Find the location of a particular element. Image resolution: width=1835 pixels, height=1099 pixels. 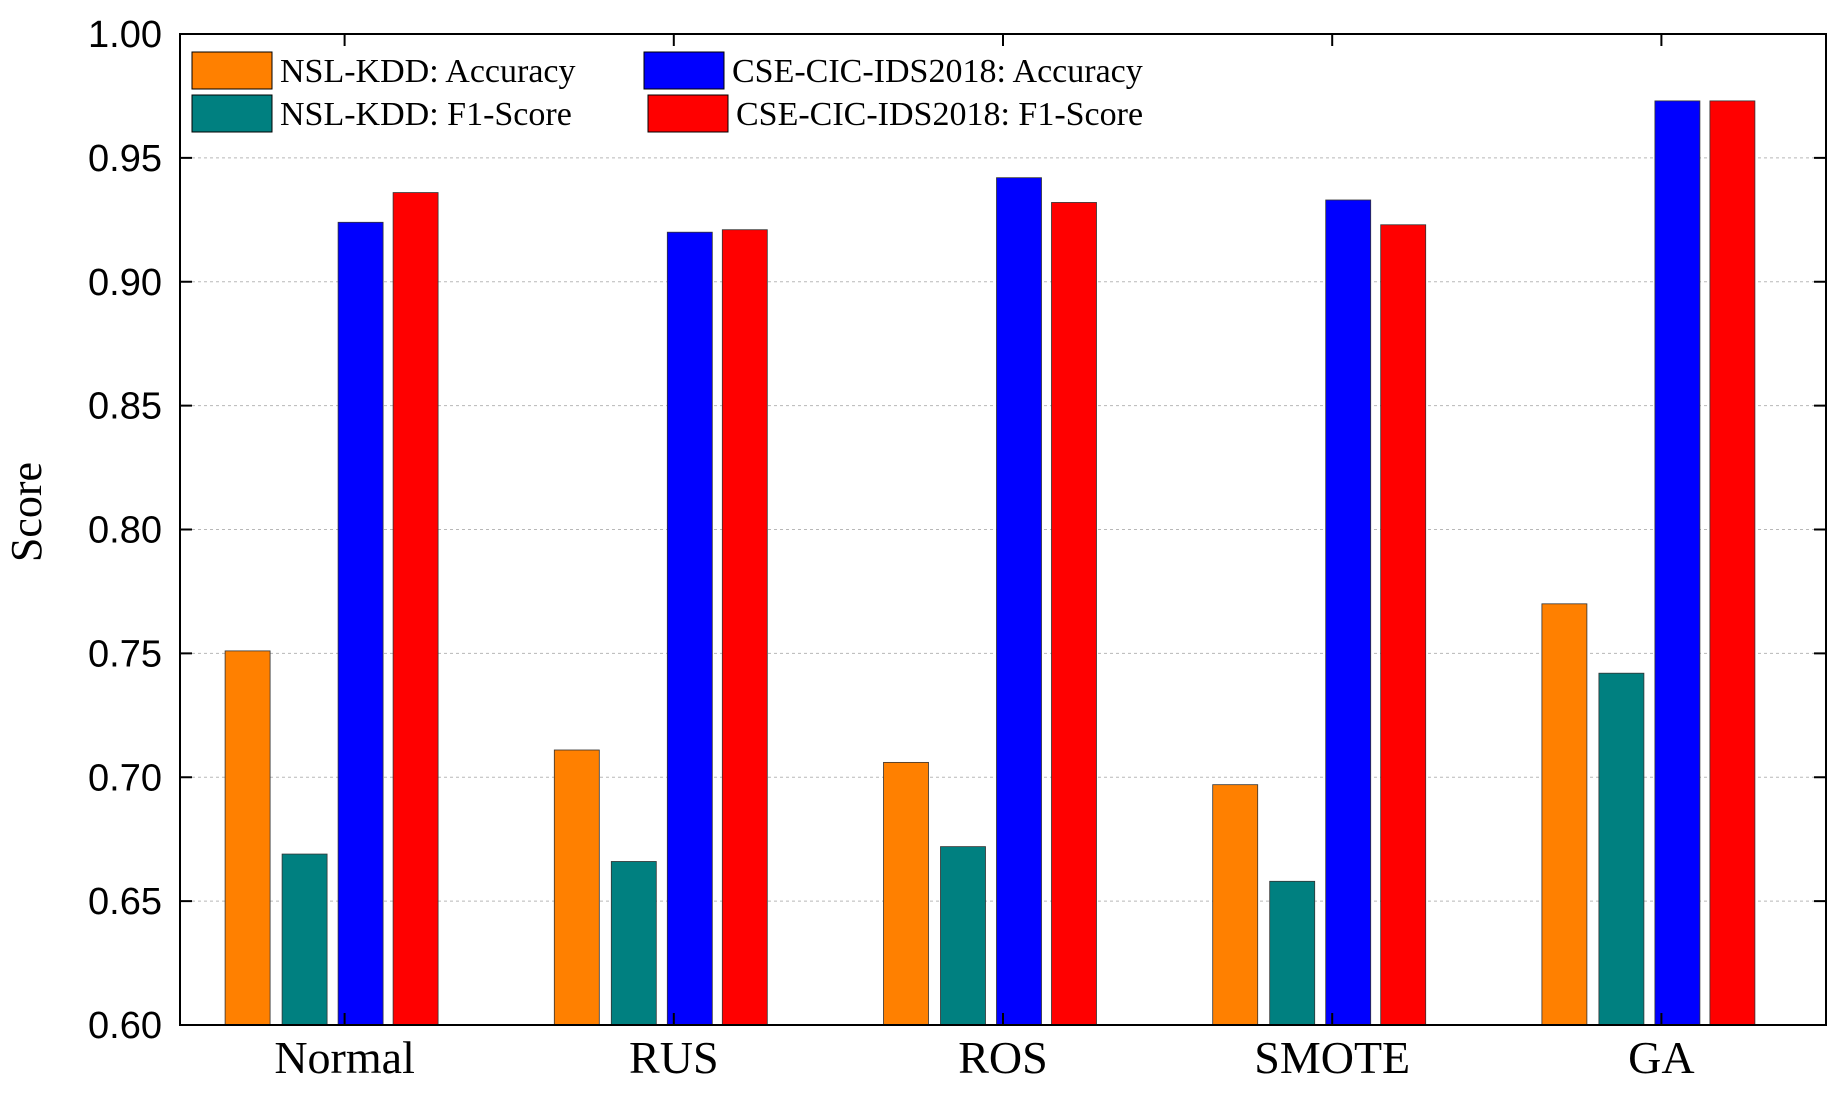

bar-3-rus is located at coordinates (689, 628).